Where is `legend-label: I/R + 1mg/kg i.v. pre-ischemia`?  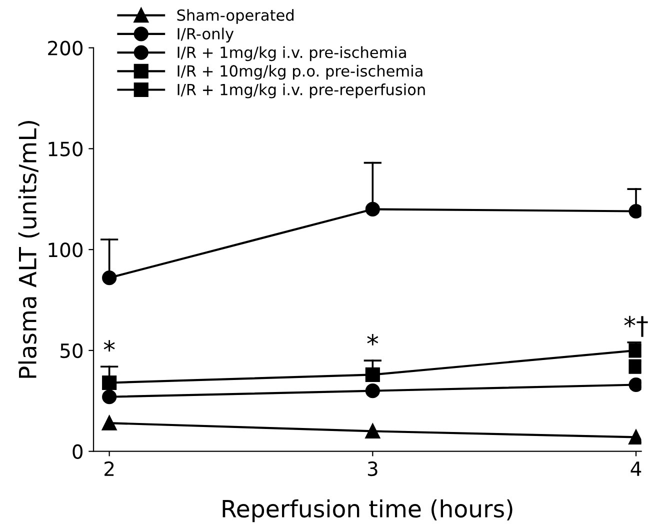 legend-label: I/R + 1mg/kg i.v. pre-ischemia is located at coordinates (292, 54).